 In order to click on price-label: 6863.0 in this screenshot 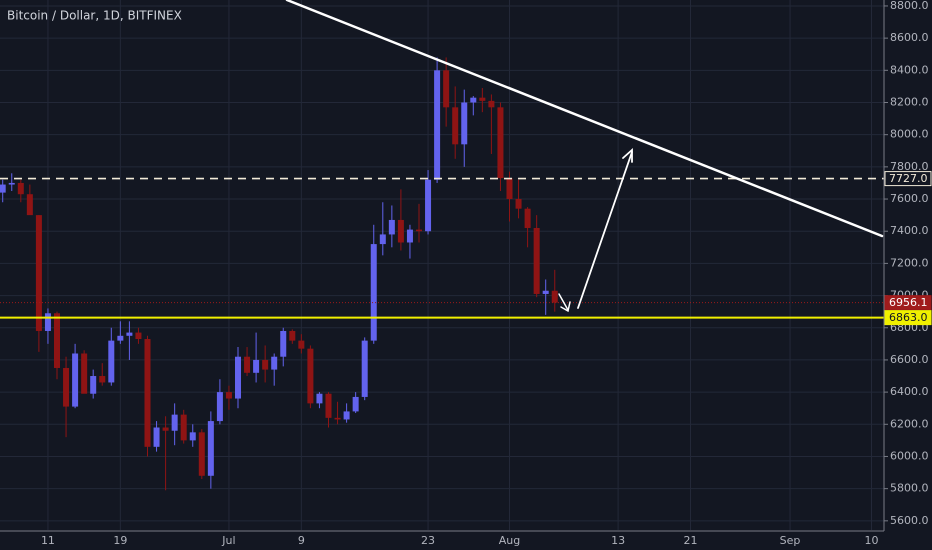, I will do `click(908, 317)`.